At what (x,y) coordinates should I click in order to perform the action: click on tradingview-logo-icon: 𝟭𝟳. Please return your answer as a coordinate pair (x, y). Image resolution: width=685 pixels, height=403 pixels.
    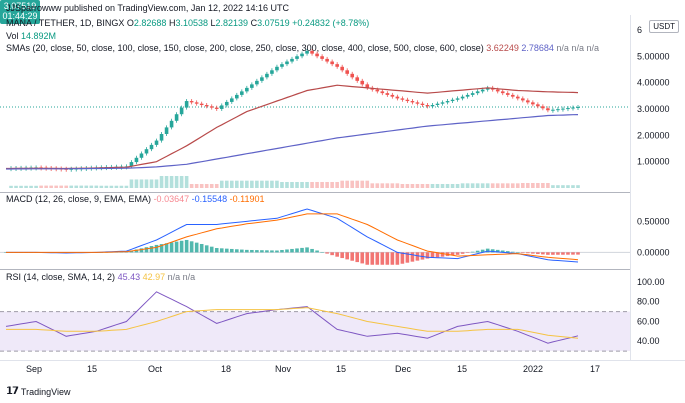
    Looking at the image, I should click on (12, 391).